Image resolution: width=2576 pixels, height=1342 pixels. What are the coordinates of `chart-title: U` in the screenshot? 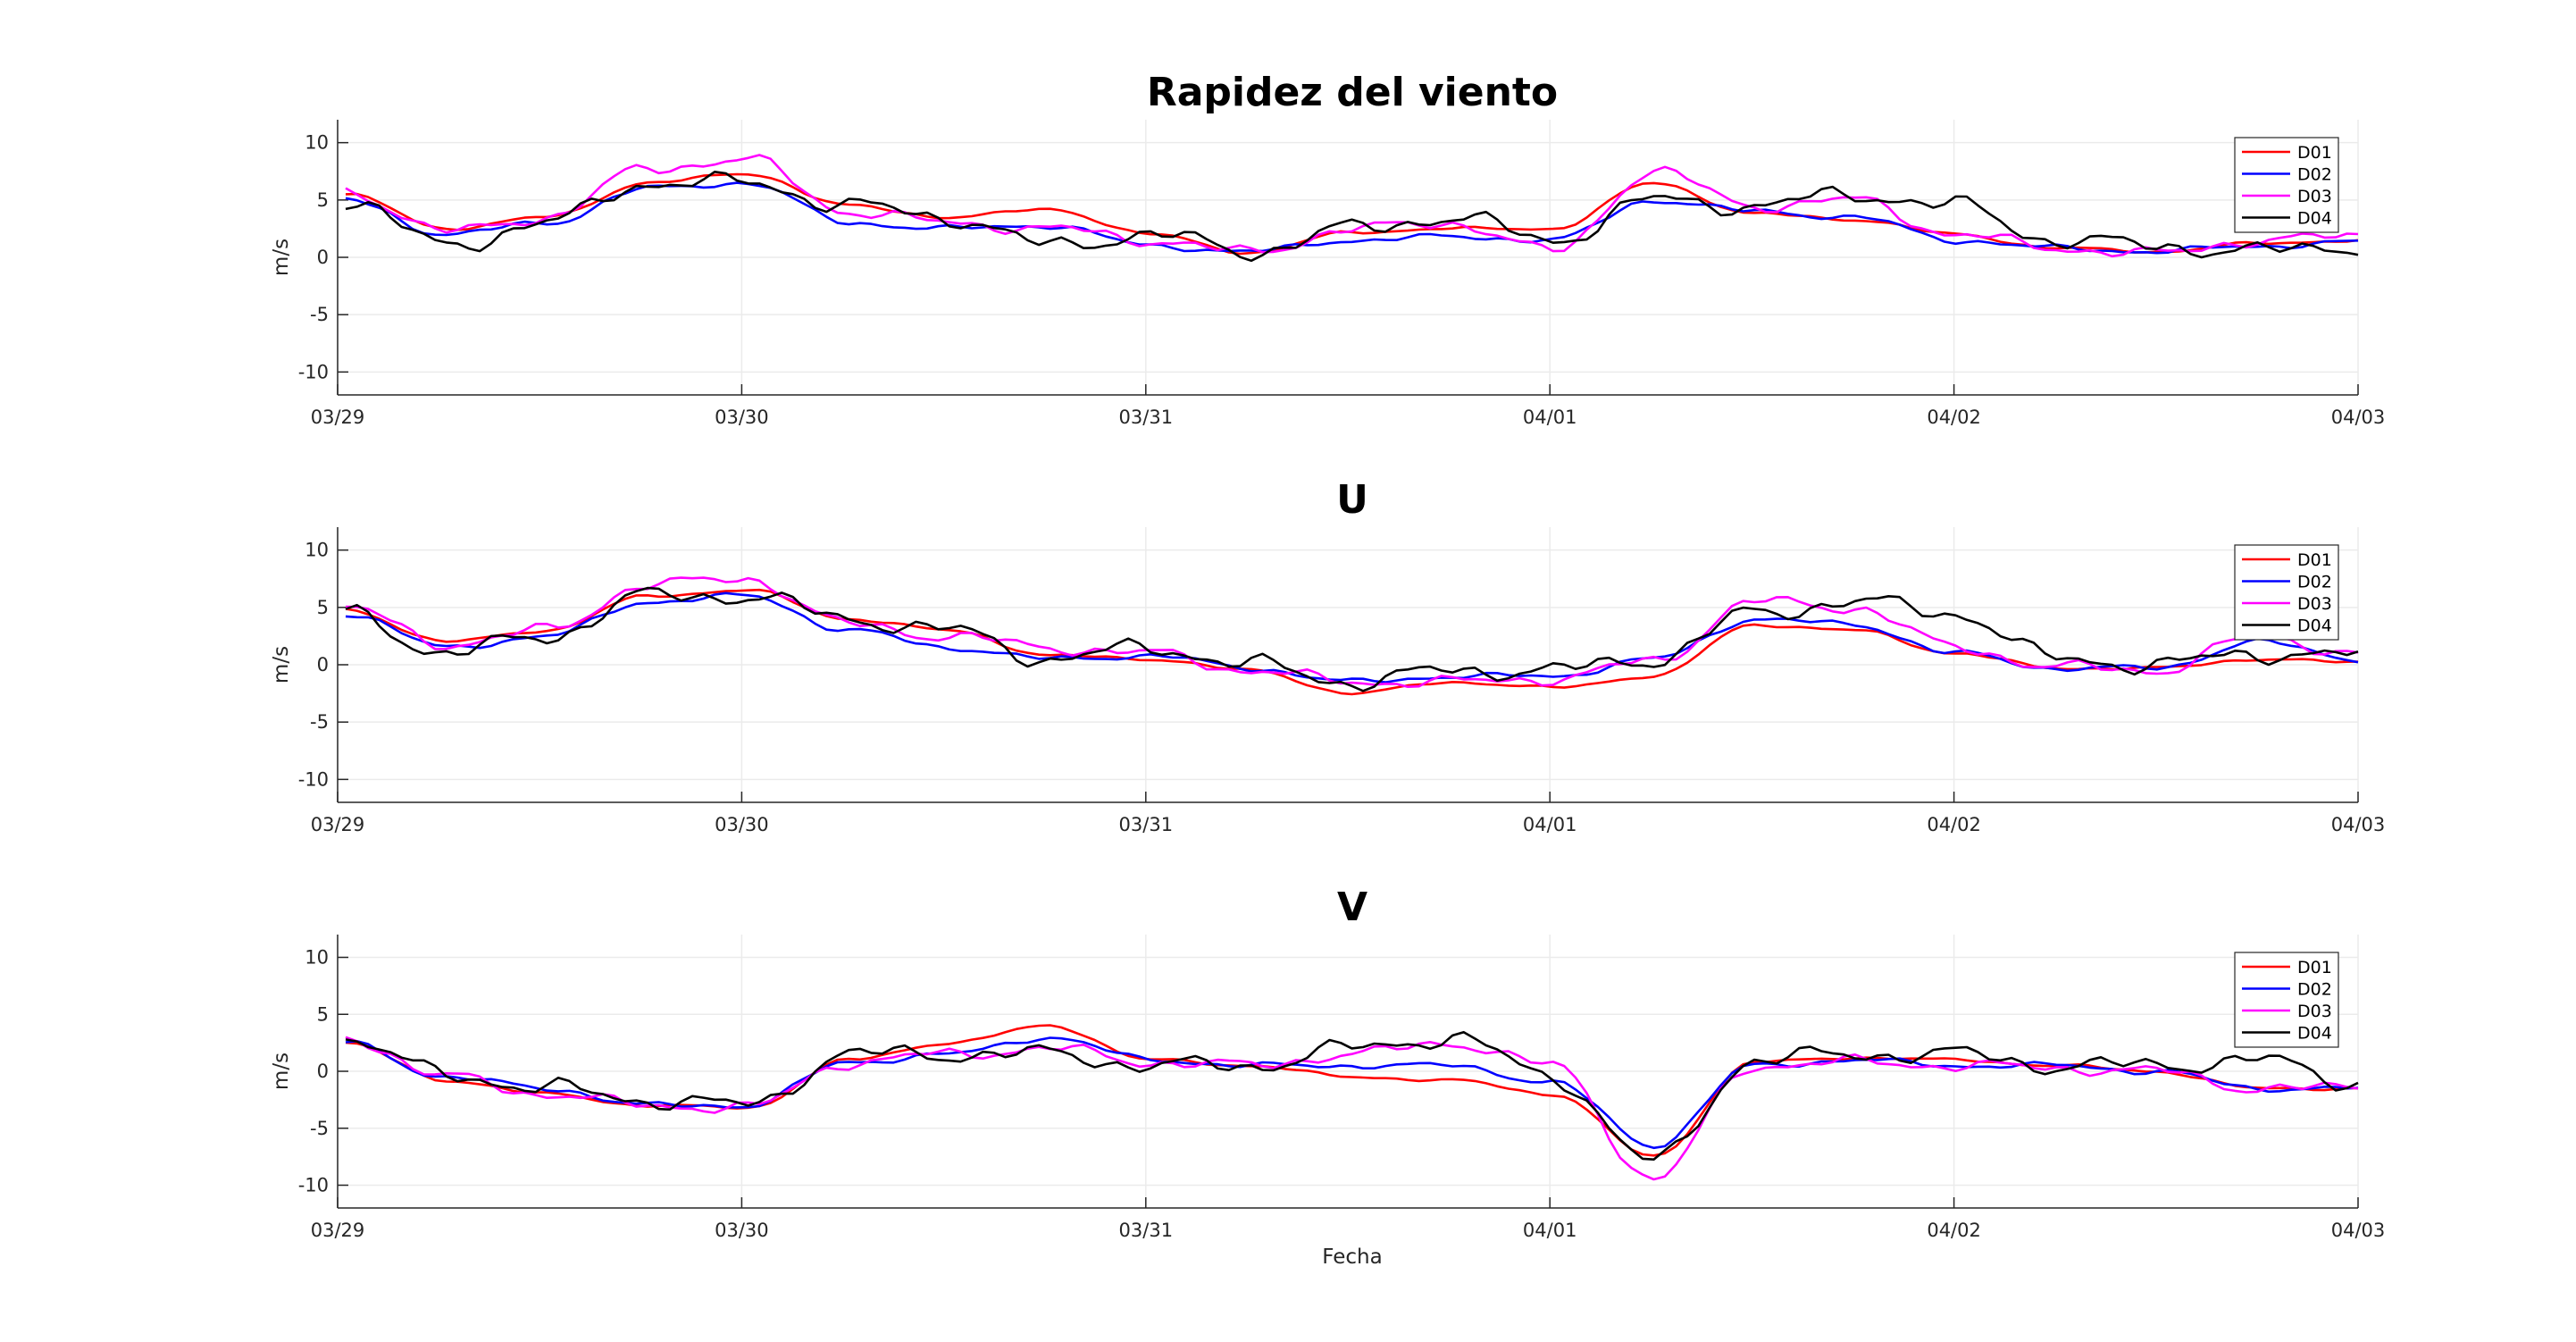 It's located at (1352, 500).